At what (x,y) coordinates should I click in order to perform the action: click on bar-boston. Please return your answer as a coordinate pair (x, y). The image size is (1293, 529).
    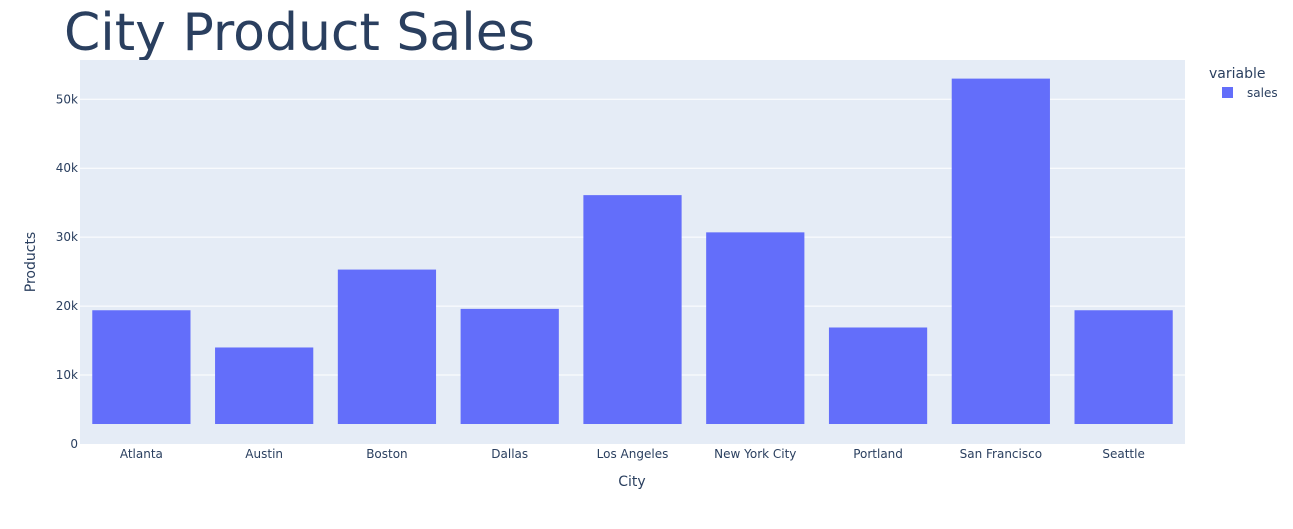
    Looking at the image, I should click on (387, 347).